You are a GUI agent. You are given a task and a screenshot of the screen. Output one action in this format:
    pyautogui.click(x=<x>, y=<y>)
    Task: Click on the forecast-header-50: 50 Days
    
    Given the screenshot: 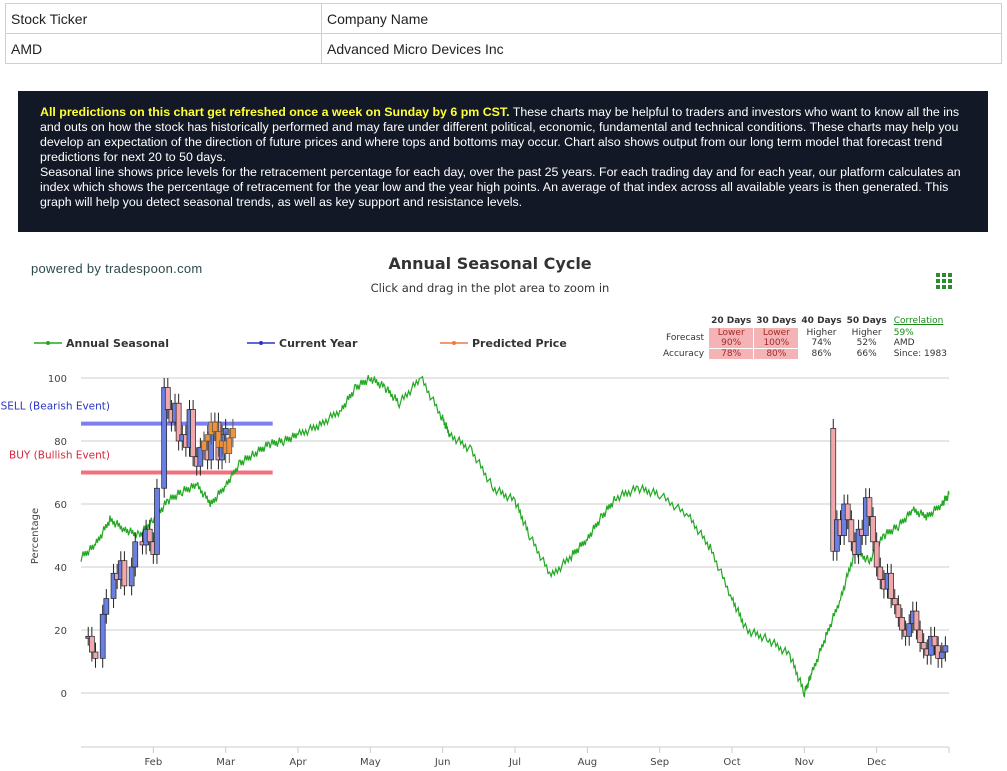 What is the action you would take?
    pyautogui.click(x=866, y=321)
    